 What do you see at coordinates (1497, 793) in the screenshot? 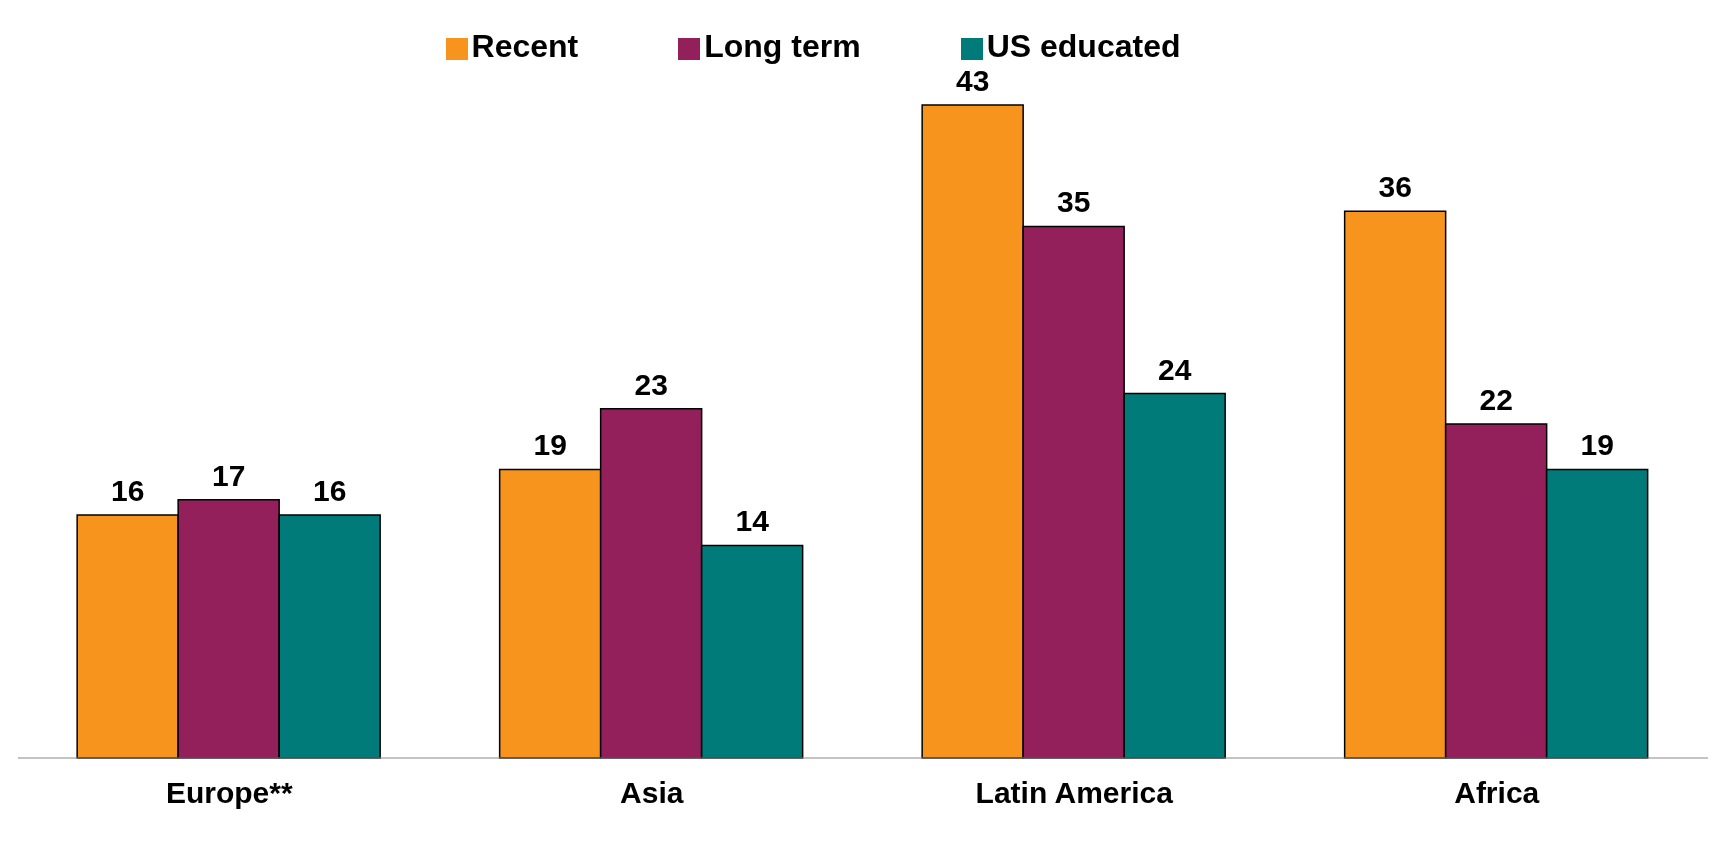
I see `x-tick-label: Africa` at bounding box center [1497, 793].